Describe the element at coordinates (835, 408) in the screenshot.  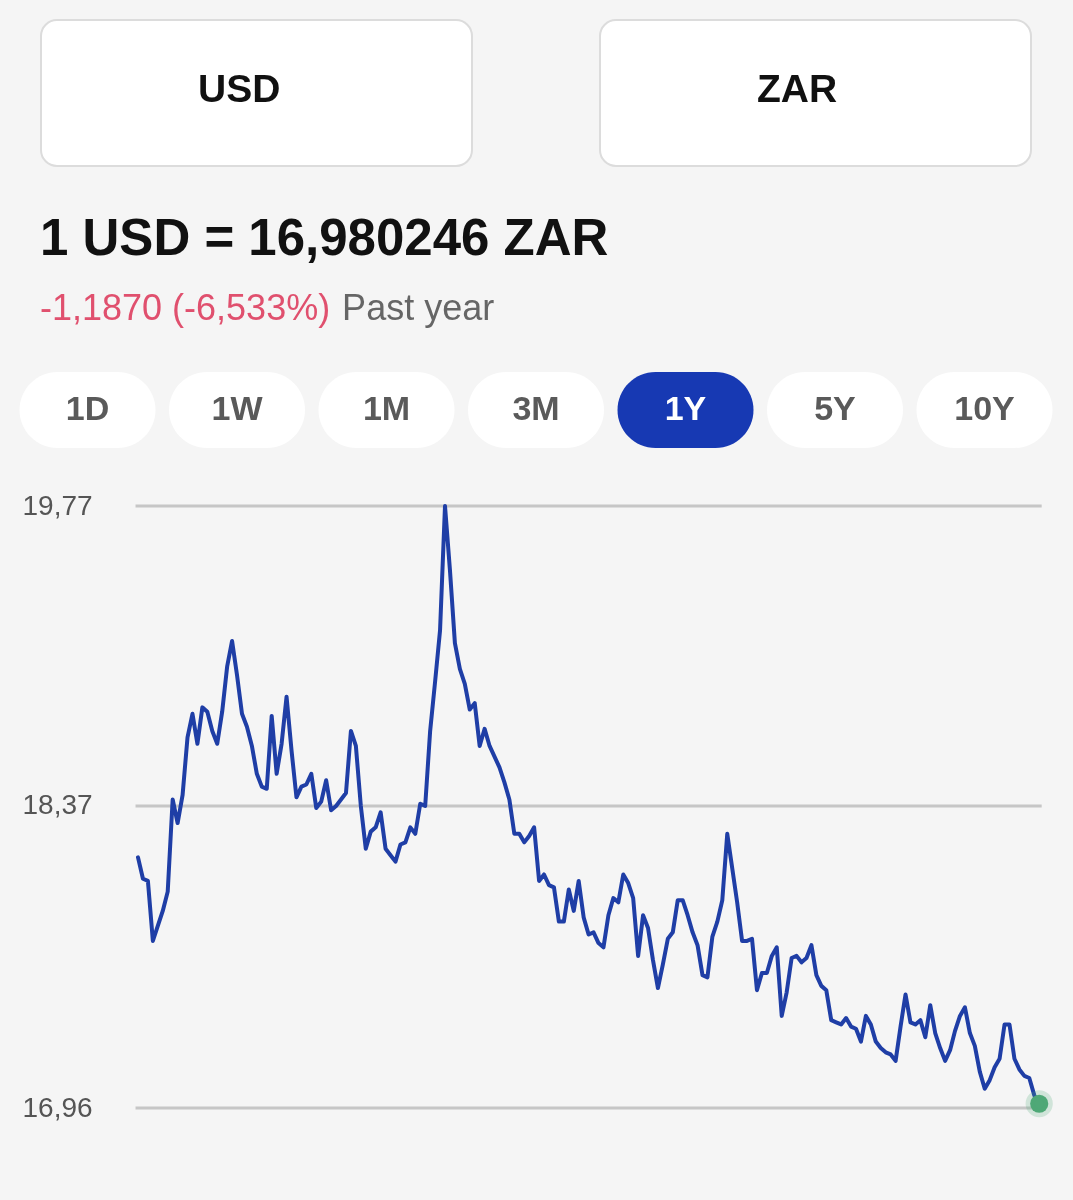
I see `text: 5Y` at that location.